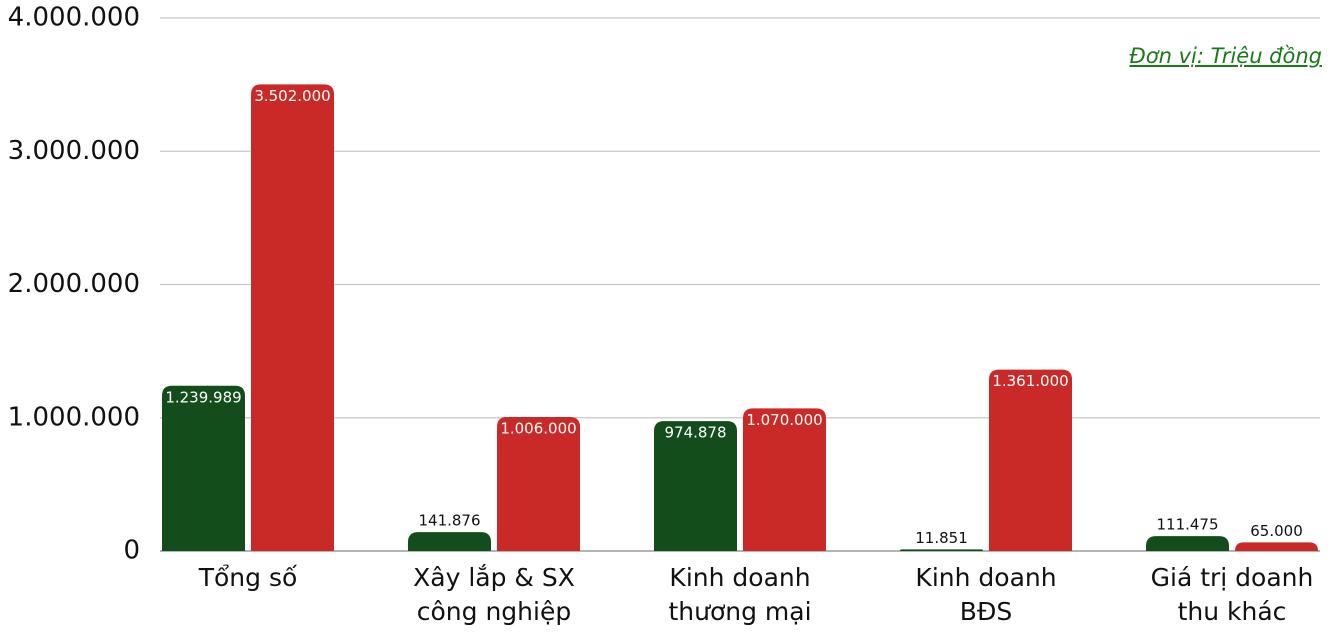  I want to click on x-tick-label: Giá trị doanh thu khác, so click(1232, 594).